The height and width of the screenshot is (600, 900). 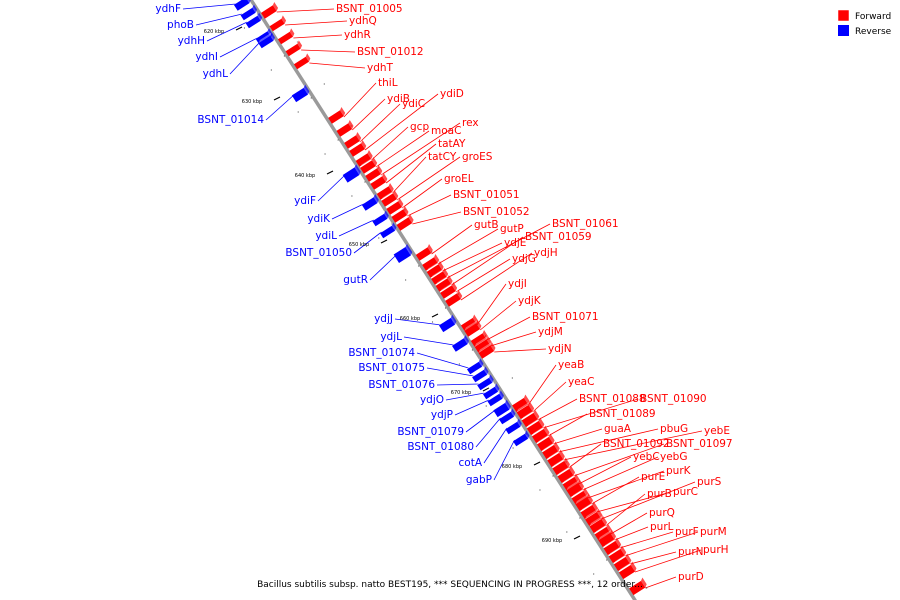 I want to click on gene-forward-purs, so click(x=594, y=517).